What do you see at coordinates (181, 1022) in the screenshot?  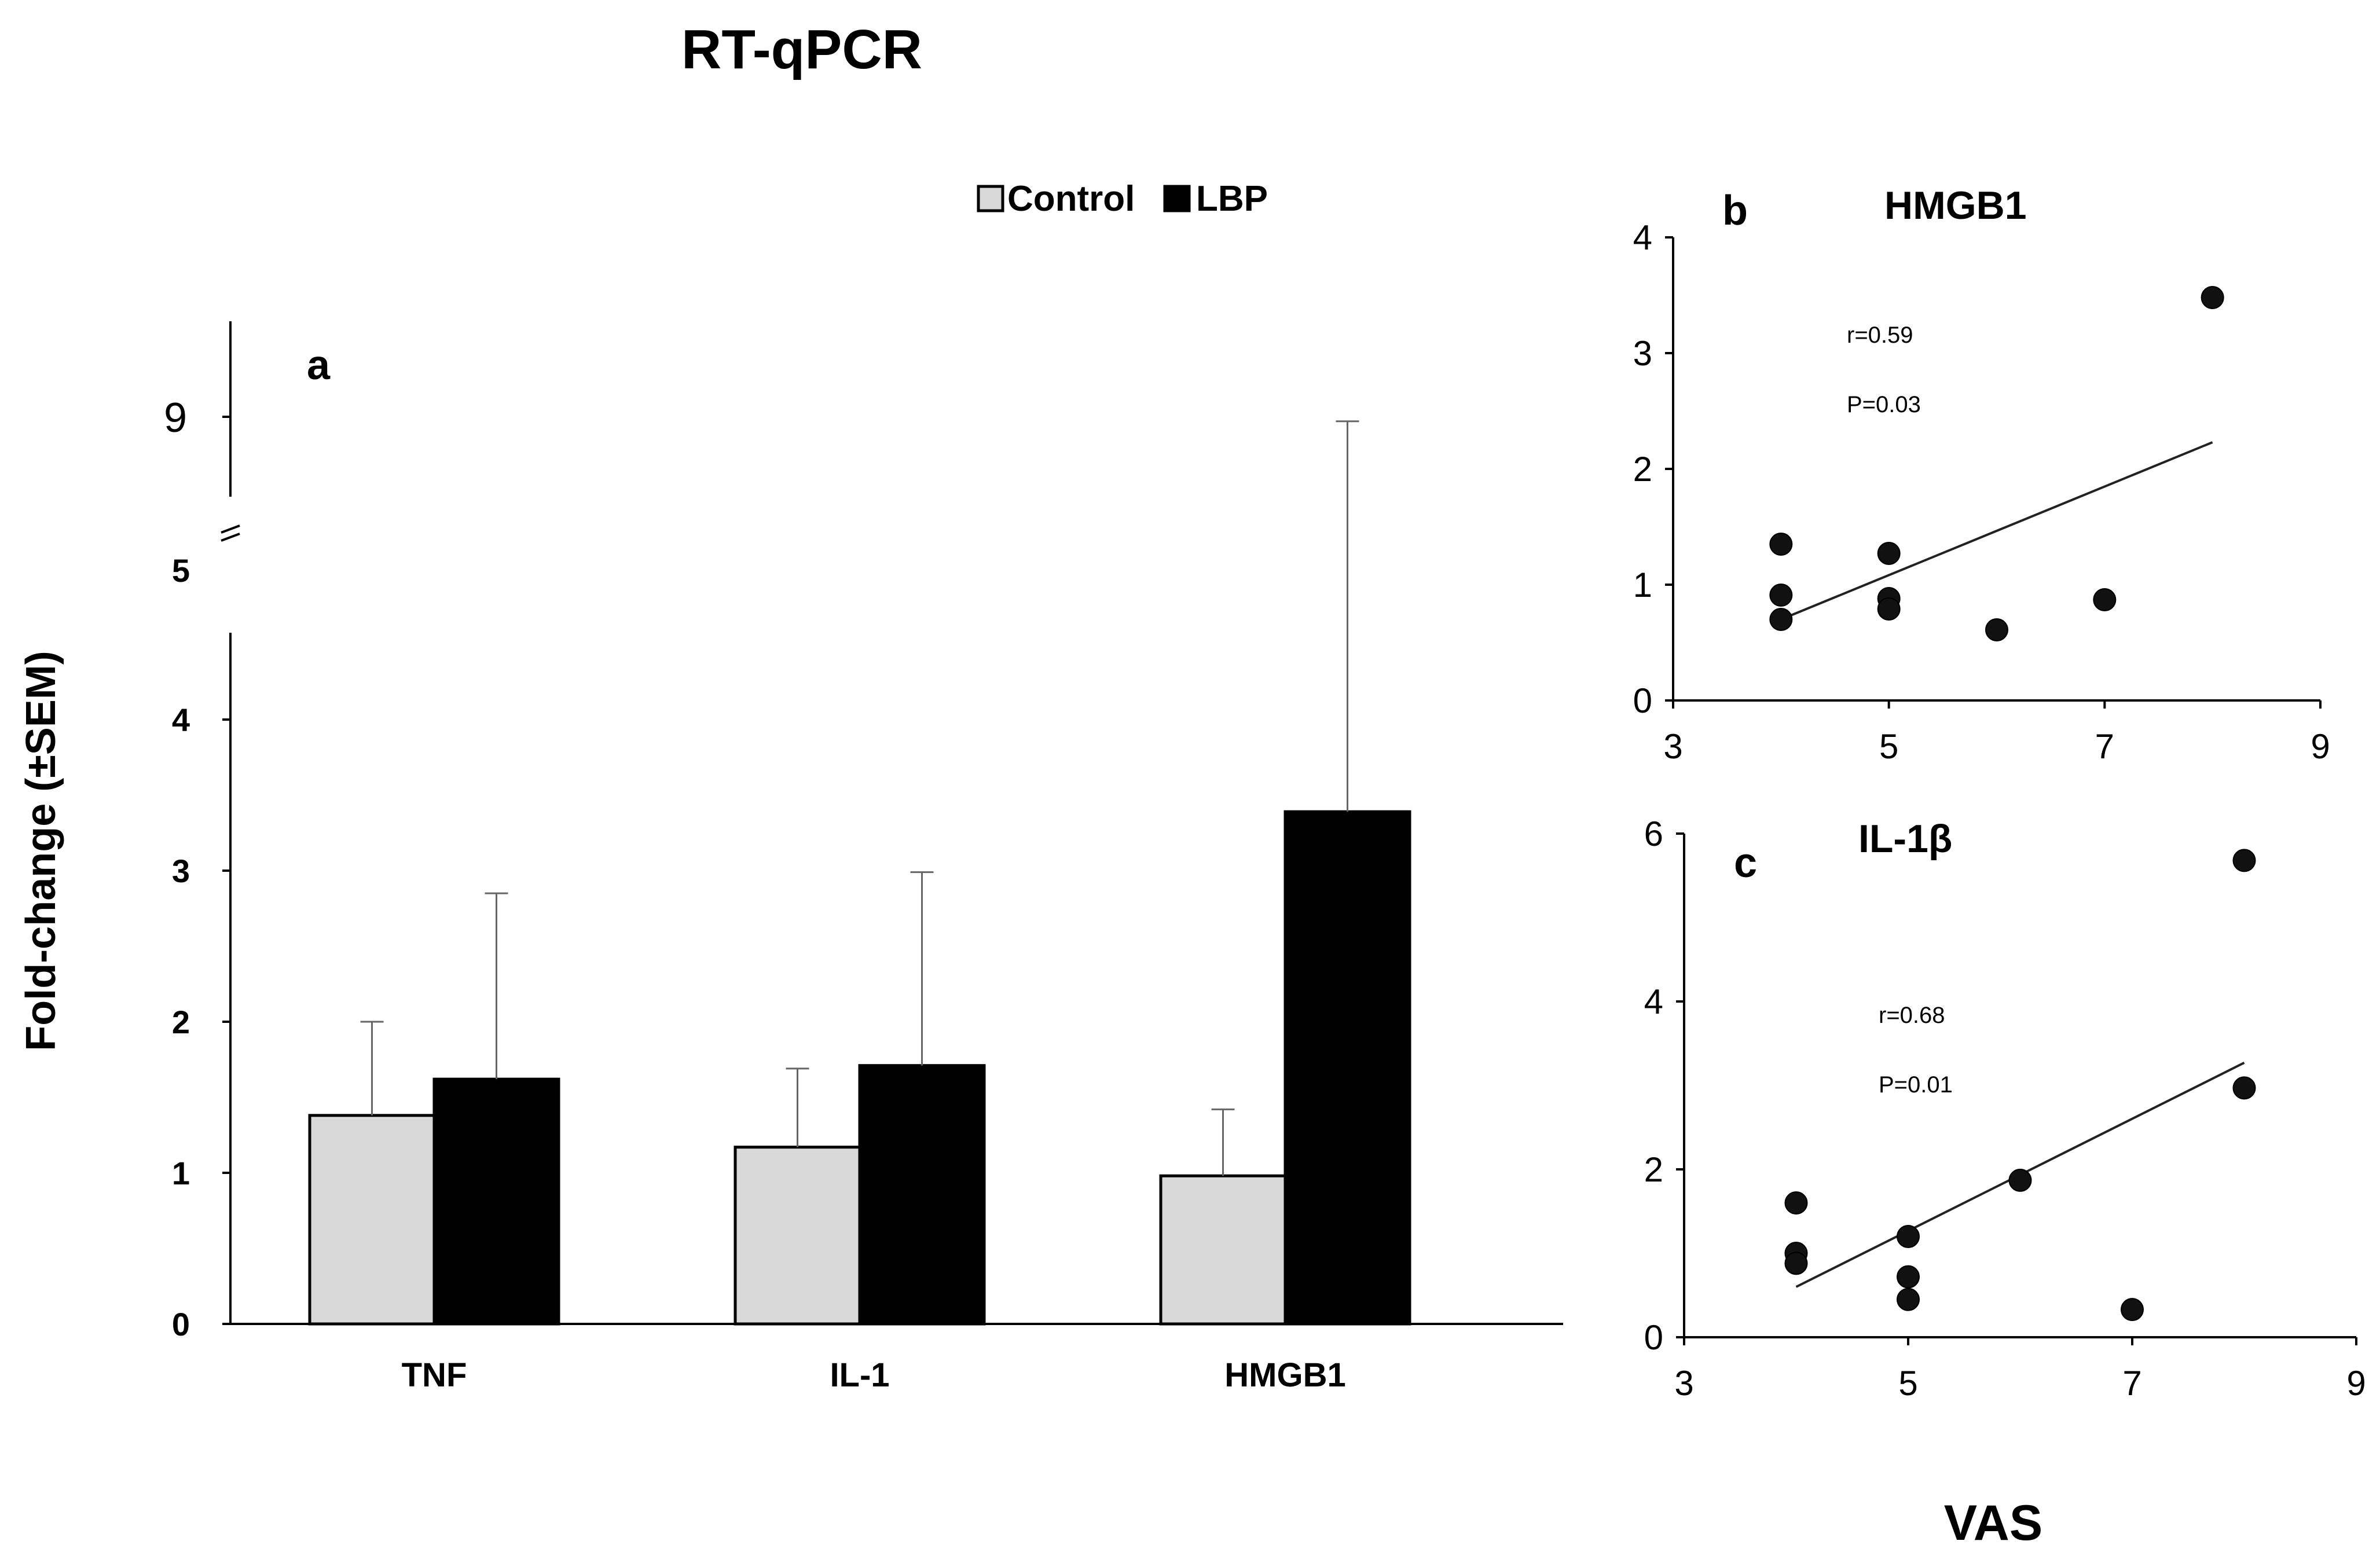 I see `y-tick-label: 2` at bounding box center [181, 1022].